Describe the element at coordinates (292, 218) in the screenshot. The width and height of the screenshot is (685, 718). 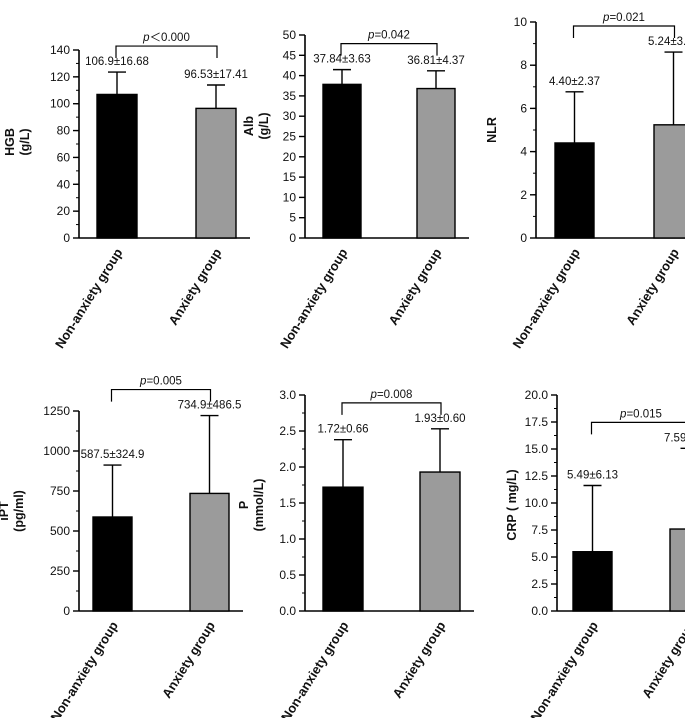
I see `y-tick-label: 5` at that location.